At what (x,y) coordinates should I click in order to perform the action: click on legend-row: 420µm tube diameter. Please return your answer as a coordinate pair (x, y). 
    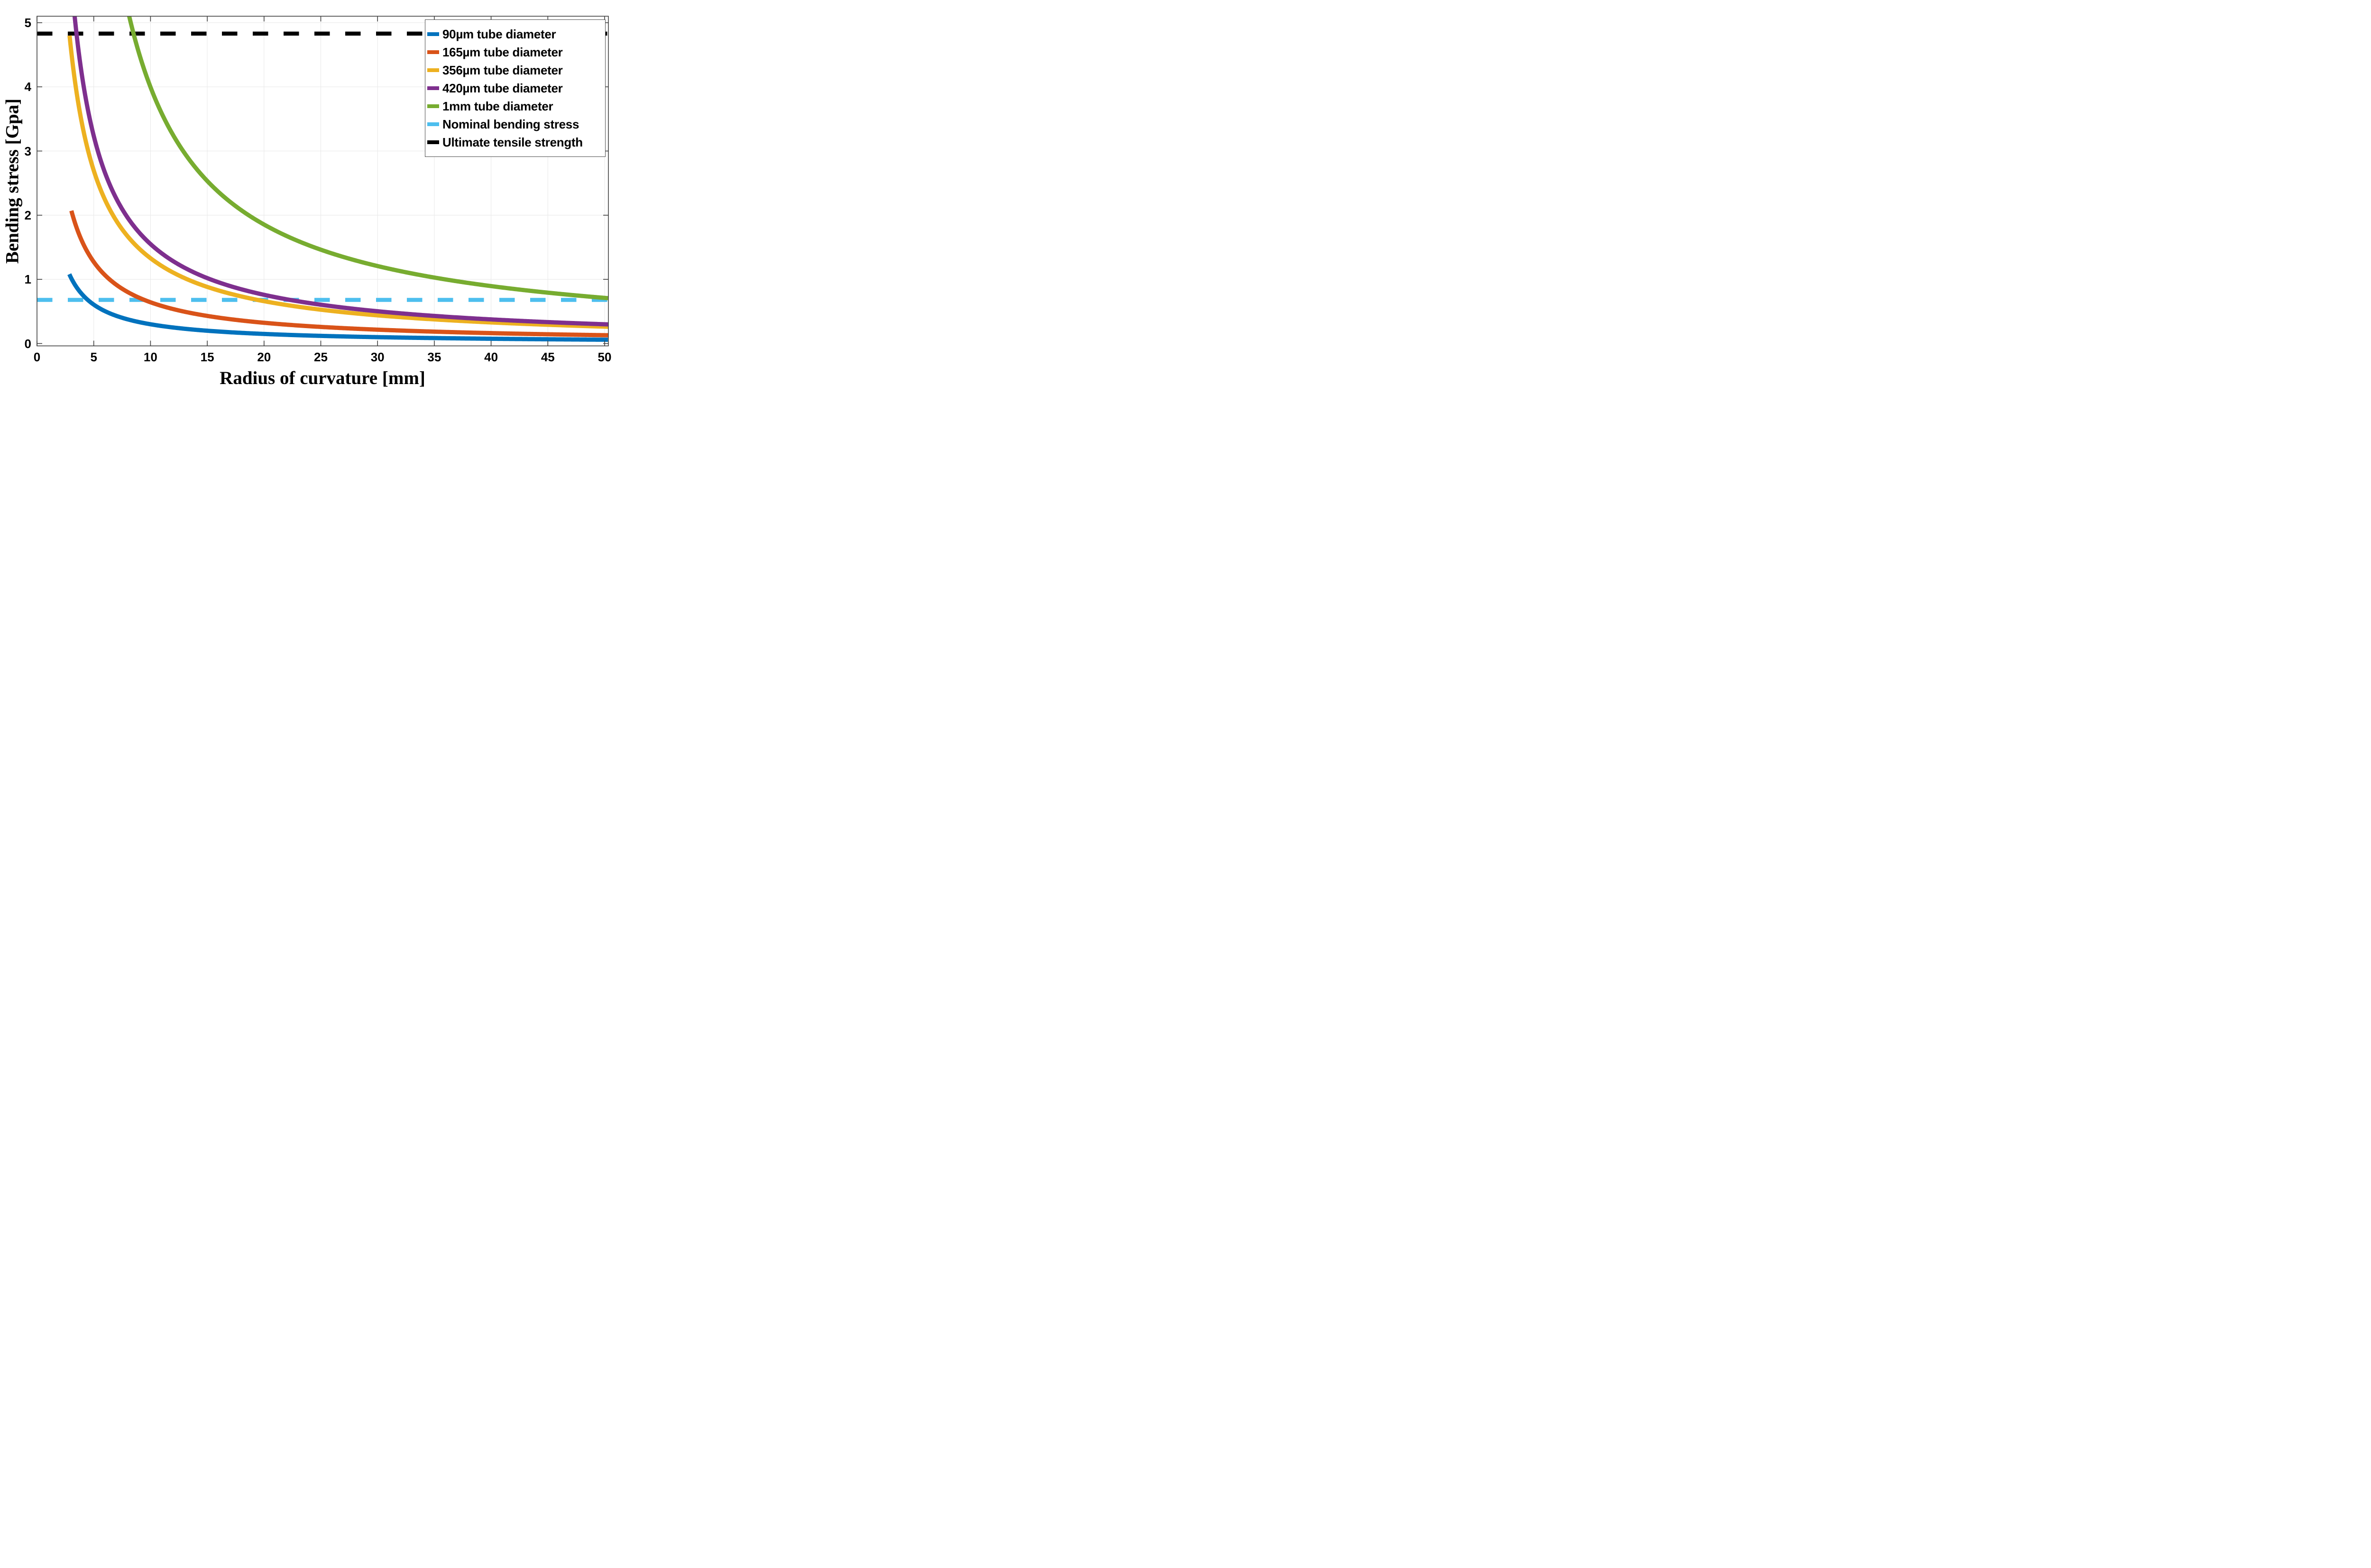
    Looking at the image, I should click on (515, 88).